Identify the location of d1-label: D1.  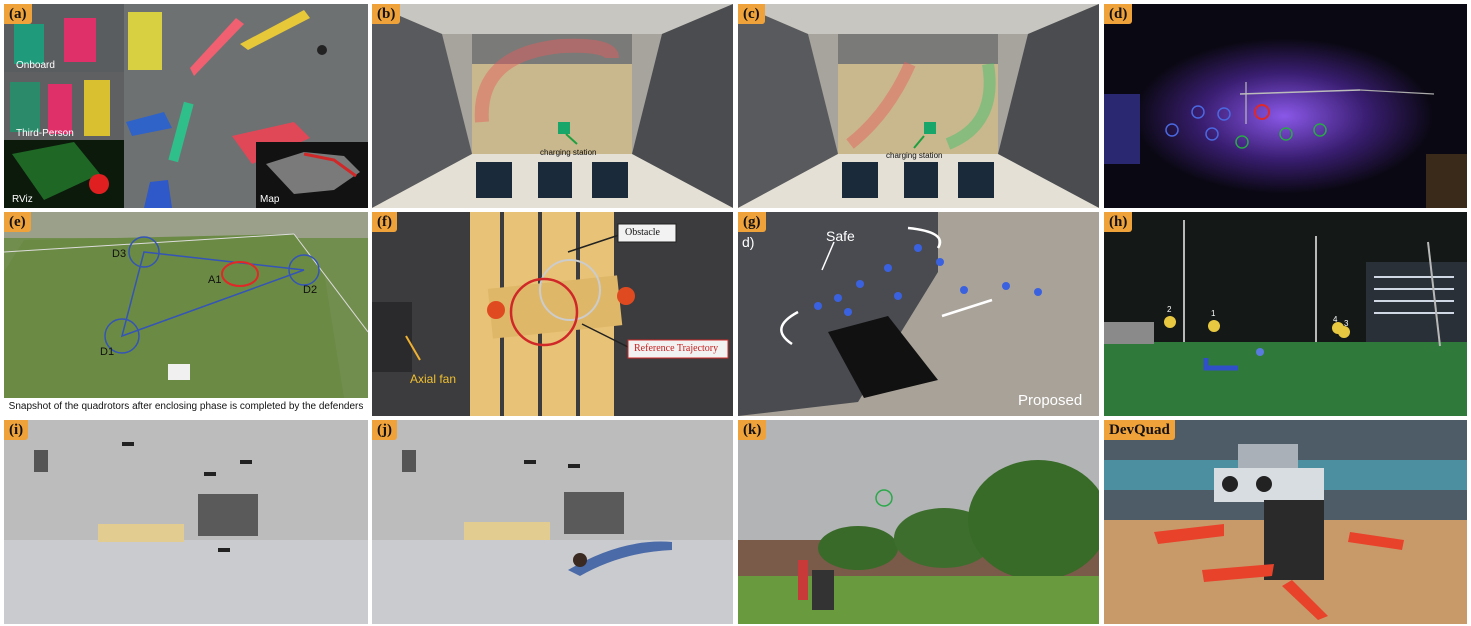
(107, 352).